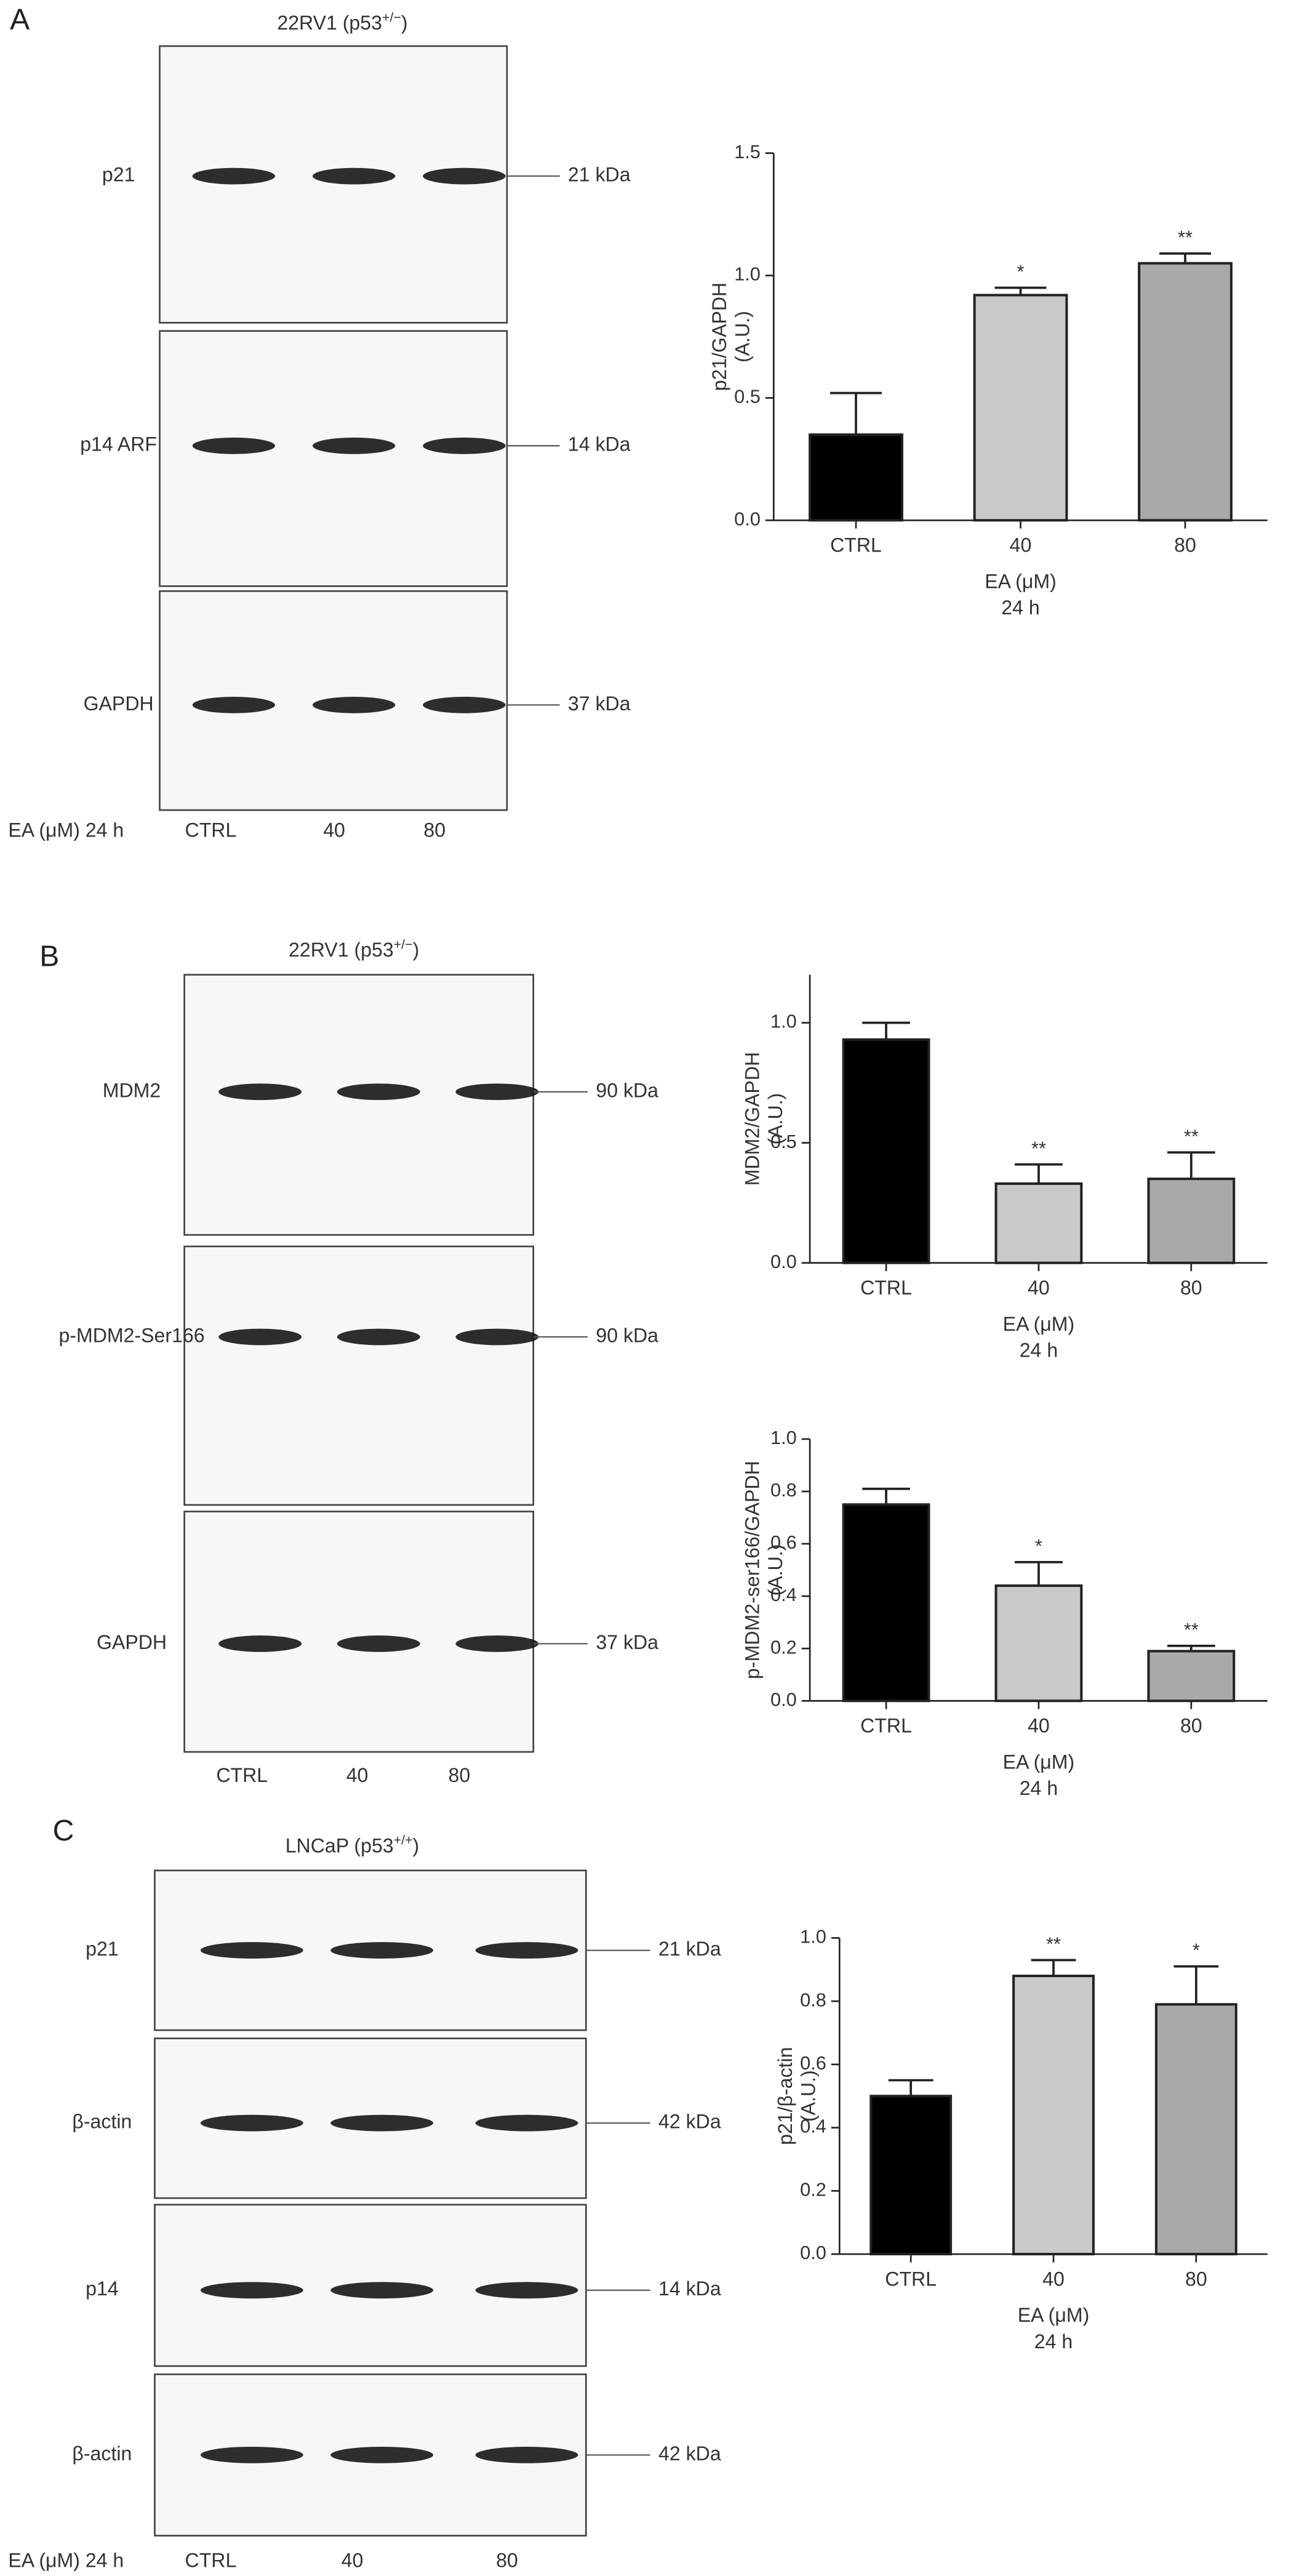 This screenshot has width=1307, height=2576. Describe the element at coordinates (131, 1335) in the screenshot. I see `protein-label: p-MDM2-Ser166` at that location.